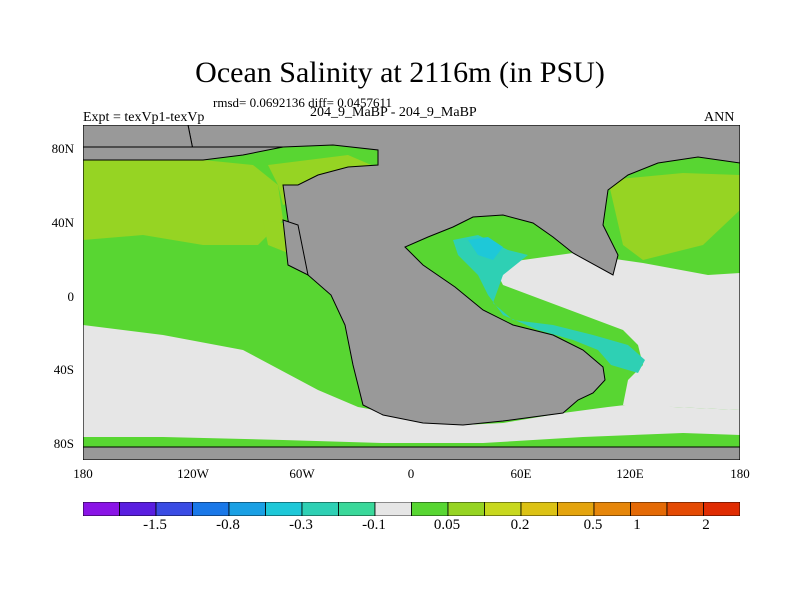  Describe the element at coordinates (183, 153) in the screenshot. I see `land-arctic-gap` at that location.